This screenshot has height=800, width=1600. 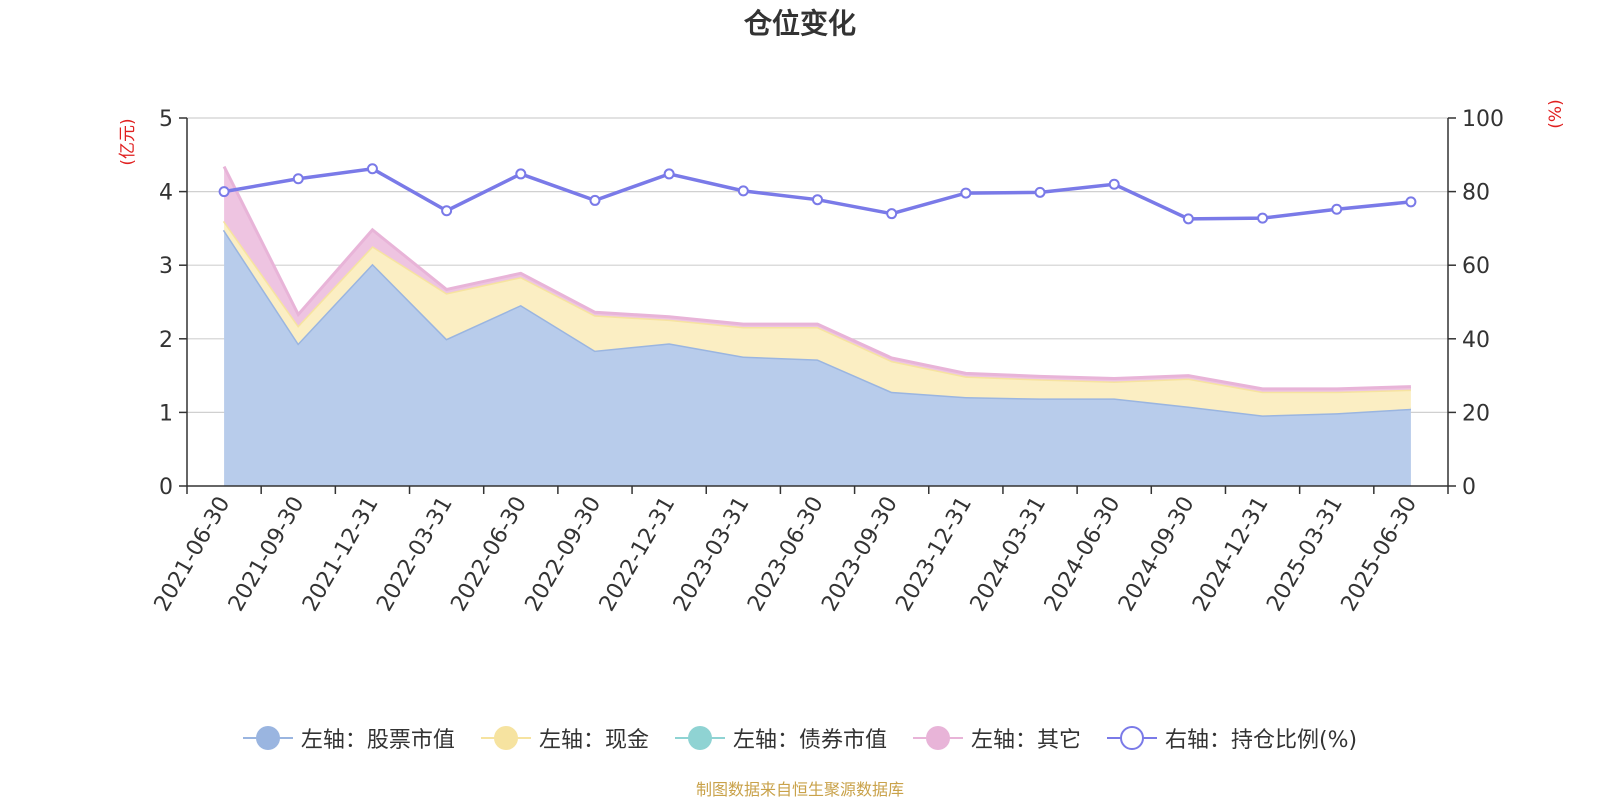 What do you see at coordinates (1305, 554) in the screenshot?
I see `x-axis-tick-label: 2025-03-31` at bounding box center [1305, 554].